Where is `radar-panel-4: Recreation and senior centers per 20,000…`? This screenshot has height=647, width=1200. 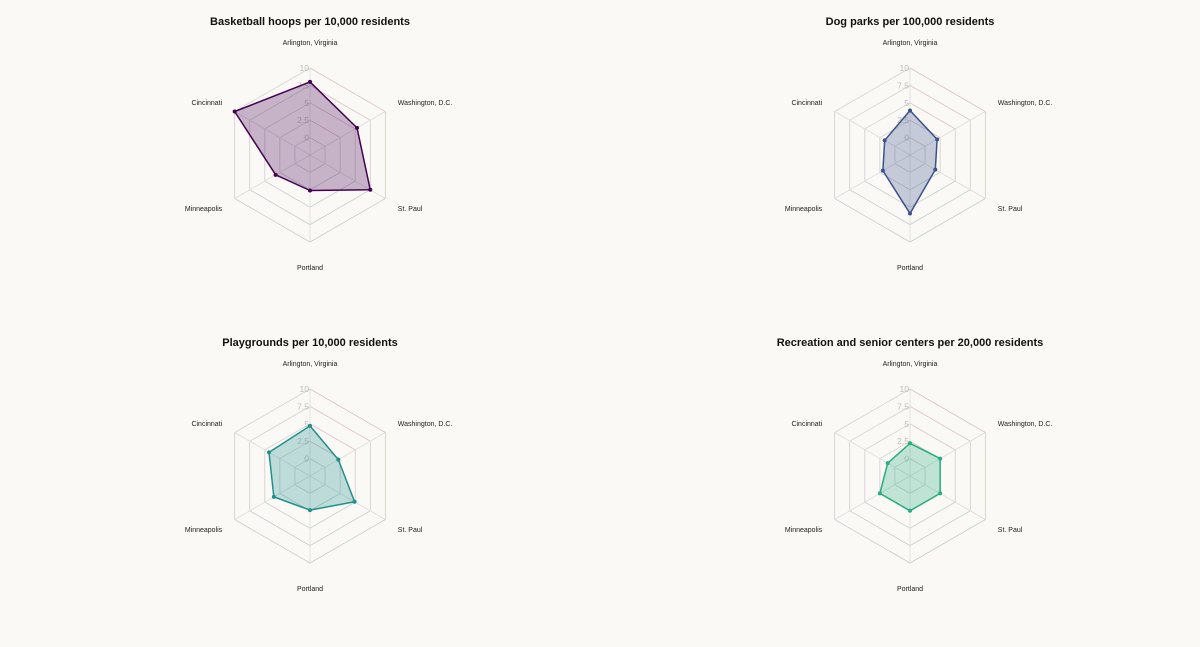
radar-panel-4: Recreation and senior centers per 20,000… is located at coordinates (915, 465).